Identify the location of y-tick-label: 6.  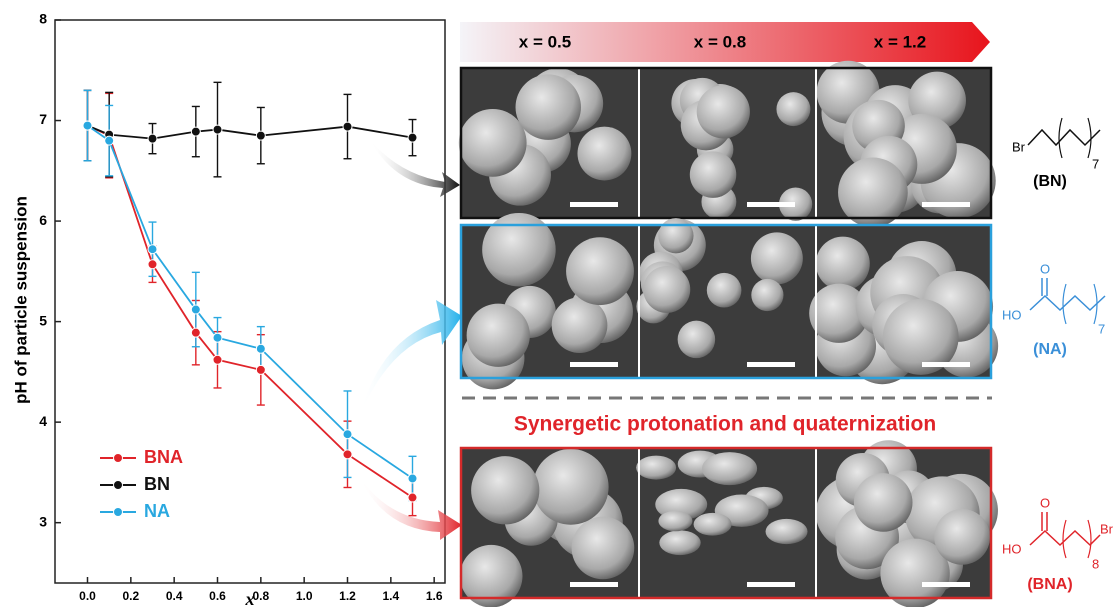
(43, 220).